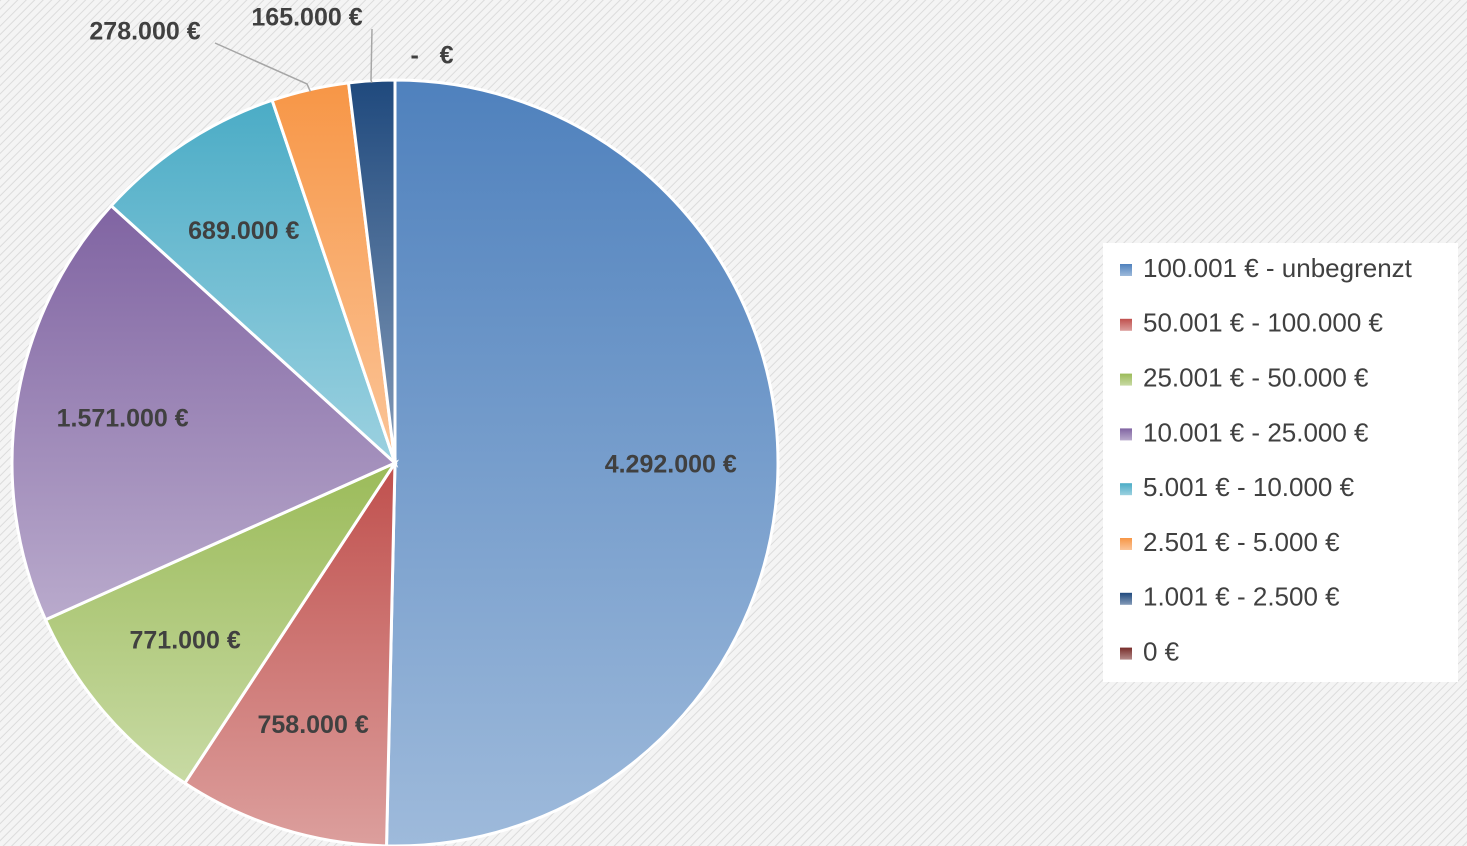 This screenshot has height=846, width=1467. I want to click on legend-label: 10.001 € - 25.000 €, so click(1256, 432).